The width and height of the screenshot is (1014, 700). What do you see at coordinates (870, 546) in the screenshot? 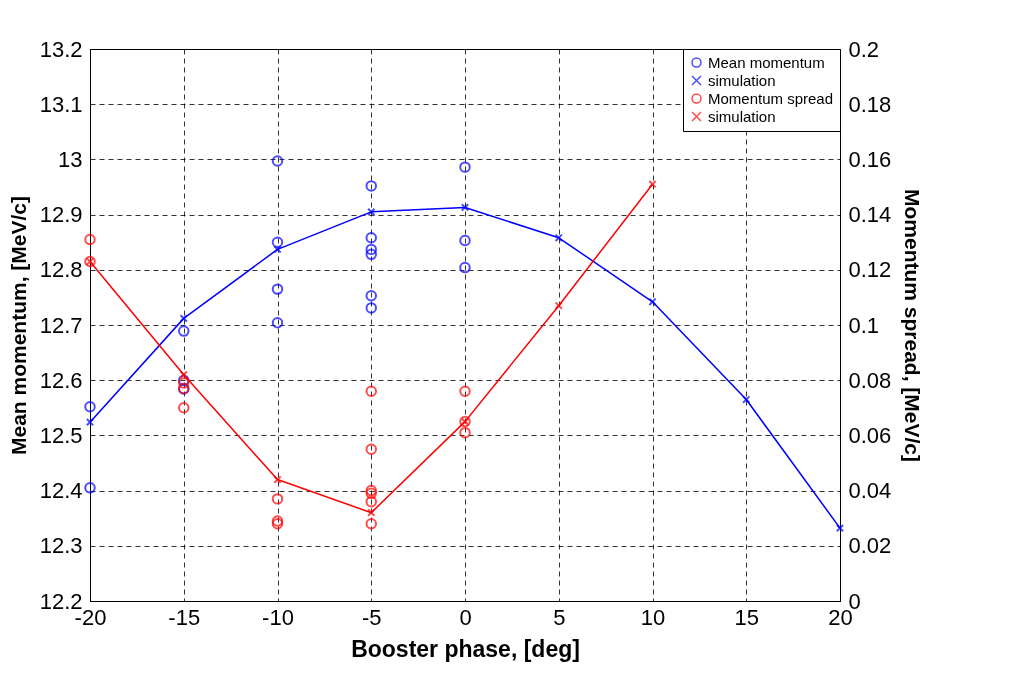
I see `y2-tick-label: 0.02` at bounding box center [870, 546].